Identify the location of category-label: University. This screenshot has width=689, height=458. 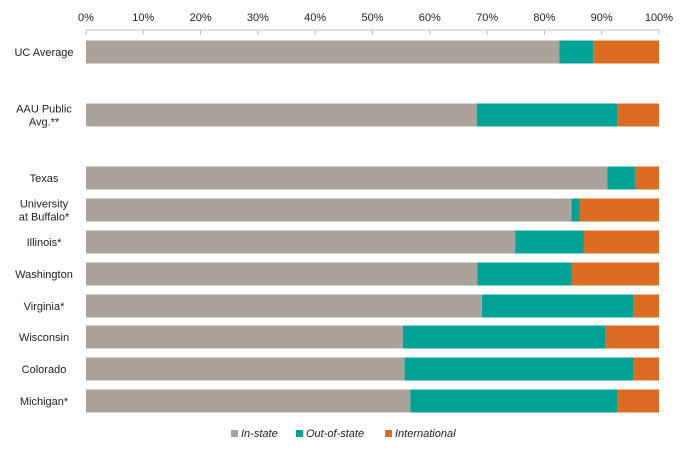
(44, 205).